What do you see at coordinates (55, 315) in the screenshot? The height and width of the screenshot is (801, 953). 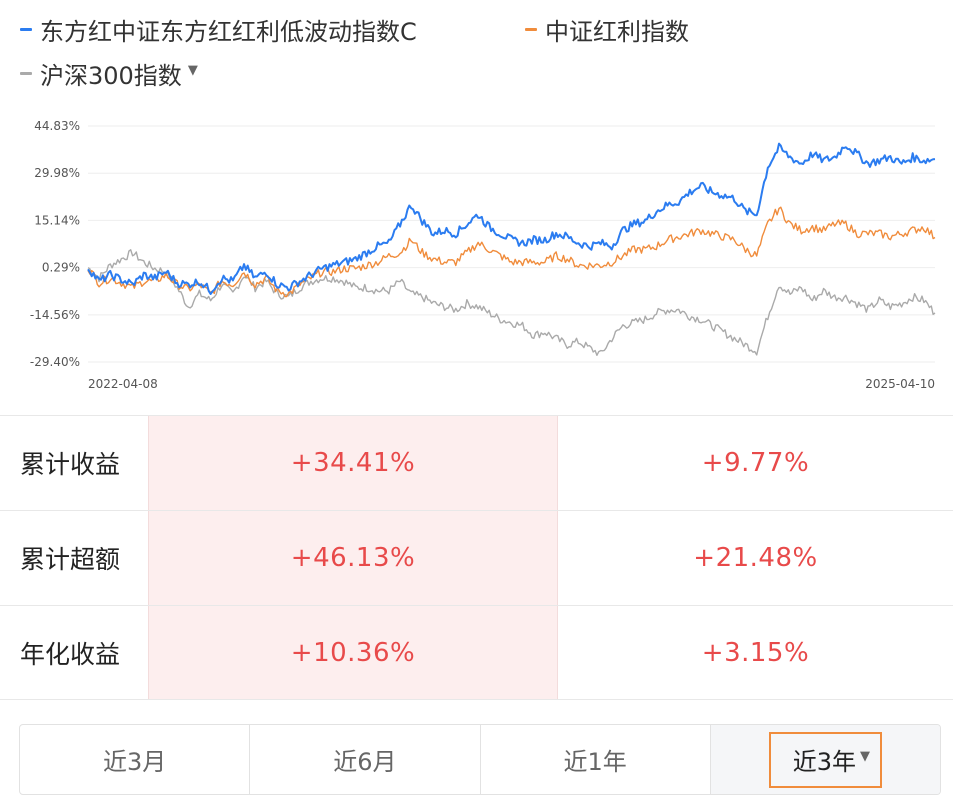 I see `y-tick-label: -14.56%` at bounding box center [55, 315].